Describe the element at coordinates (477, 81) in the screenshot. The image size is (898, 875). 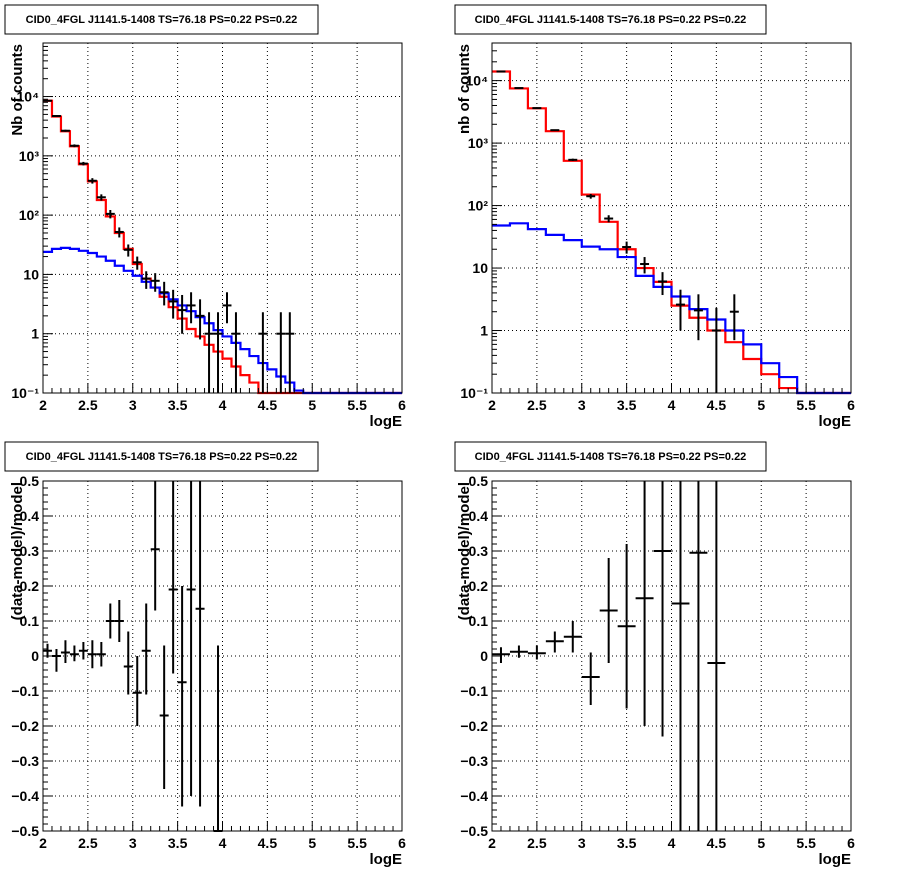
I see `y-tick-label: 10⁴` at that location.